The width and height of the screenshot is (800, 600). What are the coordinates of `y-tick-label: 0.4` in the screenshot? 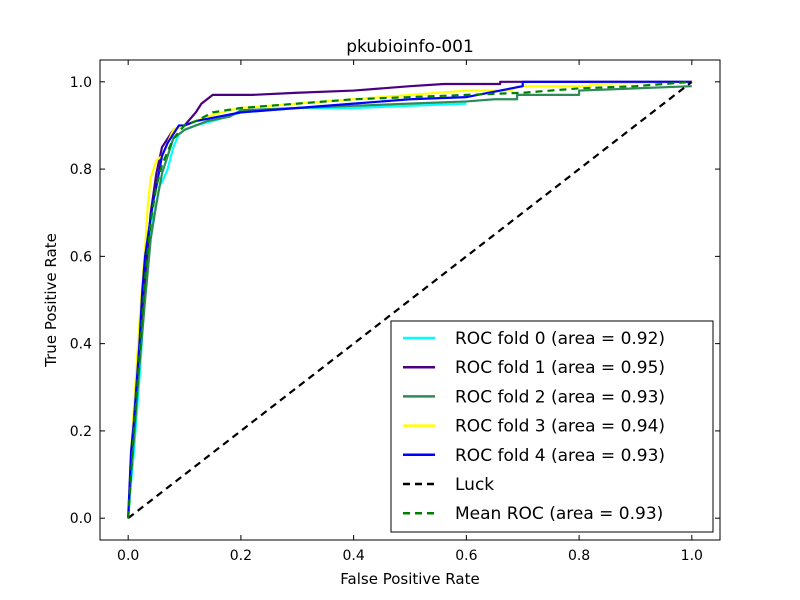 It's located at (81, 345).